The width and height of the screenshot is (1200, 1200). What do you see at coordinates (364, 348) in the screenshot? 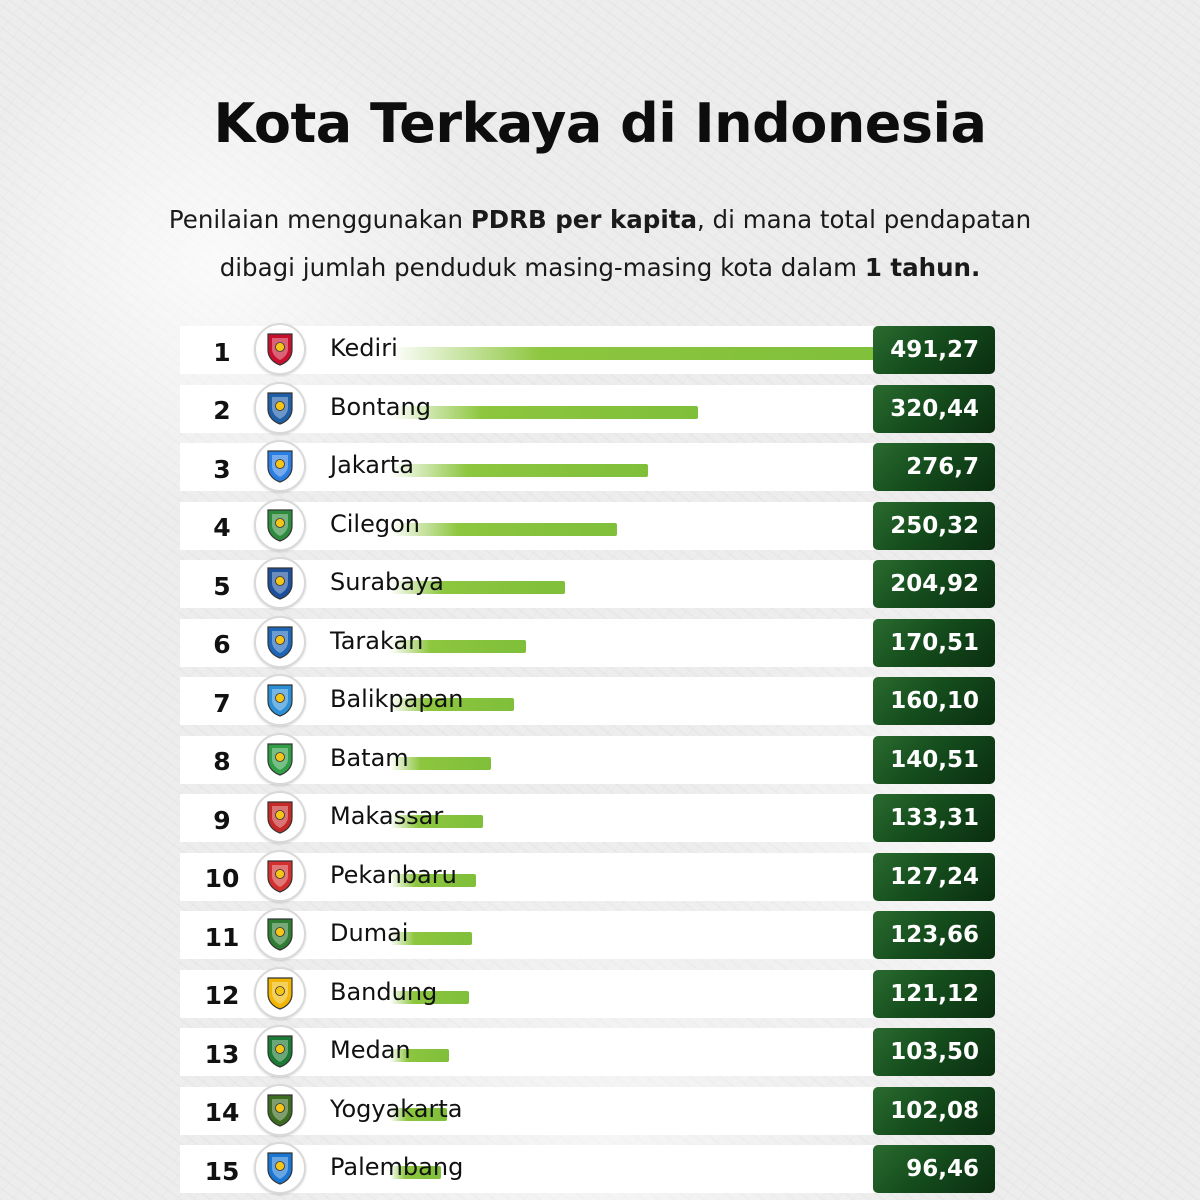
I see `city-label: Kediri` at bounding box center [364, 348].